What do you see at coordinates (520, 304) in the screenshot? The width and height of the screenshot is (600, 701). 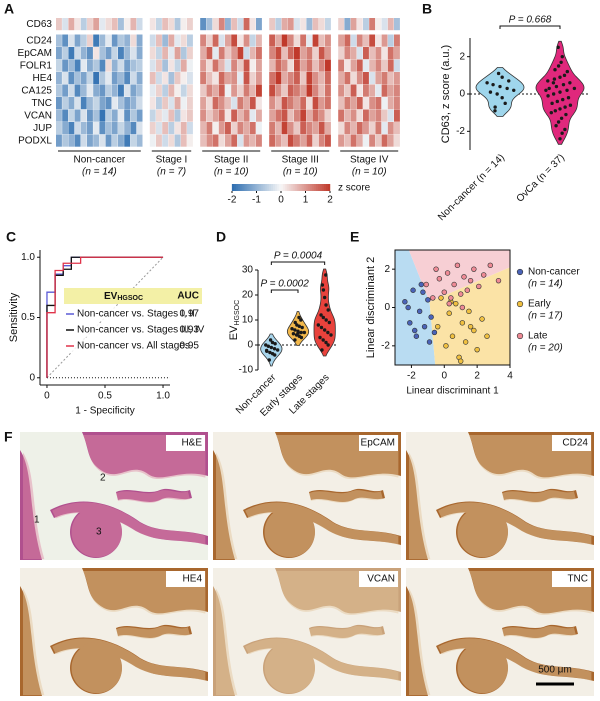 I see `legend-marker` at bounding box center [520, 304].